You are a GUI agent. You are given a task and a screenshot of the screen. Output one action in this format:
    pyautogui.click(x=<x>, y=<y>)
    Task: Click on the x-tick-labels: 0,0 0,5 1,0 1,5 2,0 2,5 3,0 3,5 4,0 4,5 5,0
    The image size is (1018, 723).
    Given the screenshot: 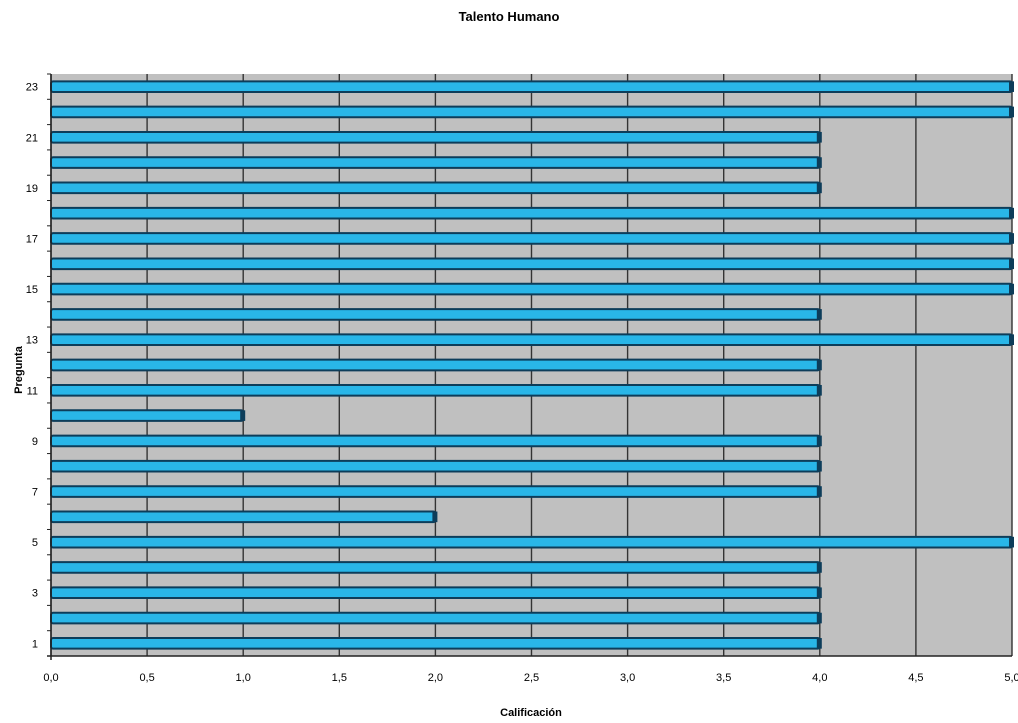 What is the action you would take?
    pyautogui.click(x=530, y=678)
    